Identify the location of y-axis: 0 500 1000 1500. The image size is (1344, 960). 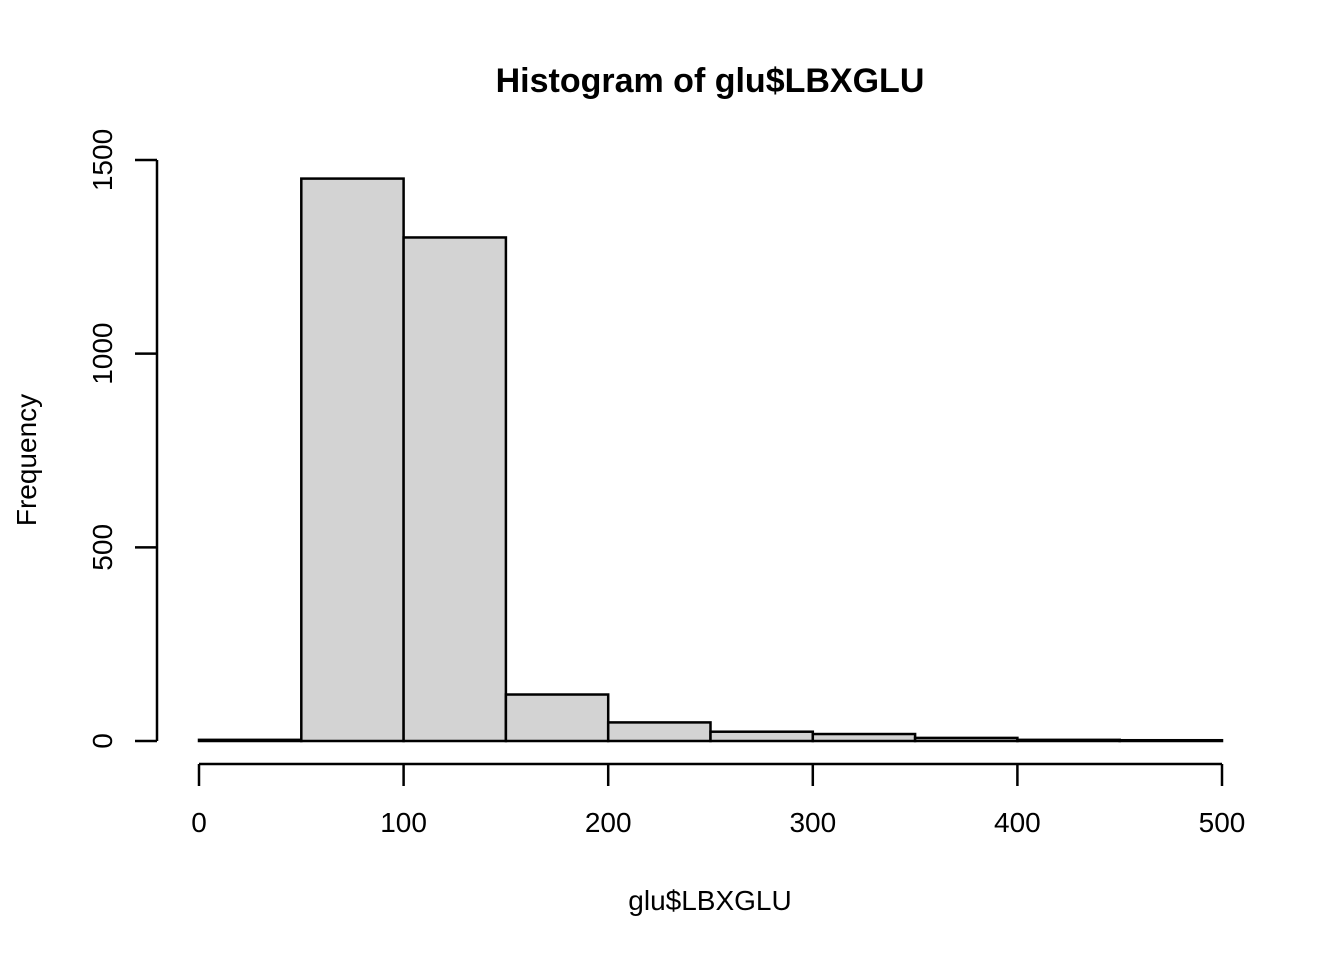
(123, 439).